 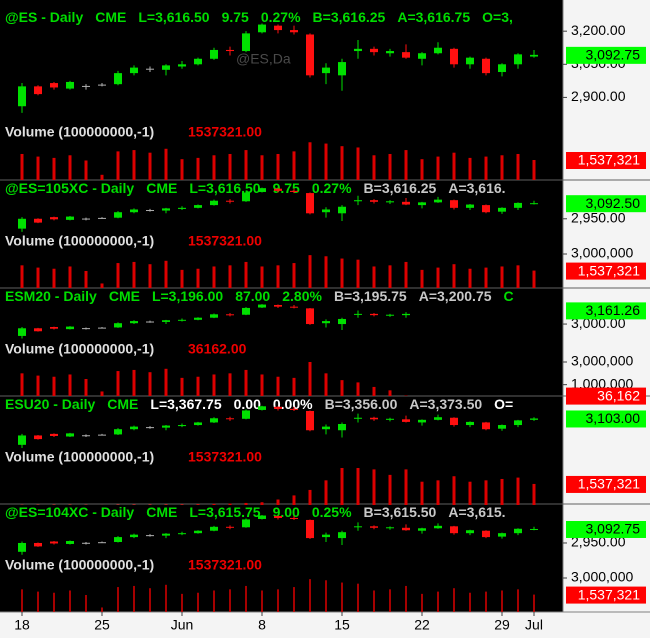 What do you see at coordinates (69, 188) in the screenshot?
I see `header-field: @ES=105XC - Daily` at bounding box center [69, 188].